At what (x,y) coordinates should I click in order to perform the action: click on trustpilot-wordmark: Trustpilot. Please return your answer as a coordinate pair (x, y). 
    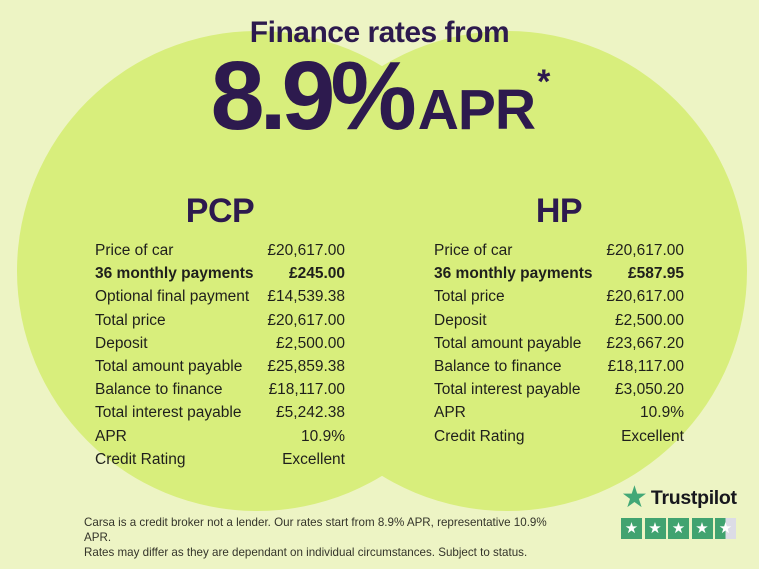
    Looking at the image, I should click on (693, 497).